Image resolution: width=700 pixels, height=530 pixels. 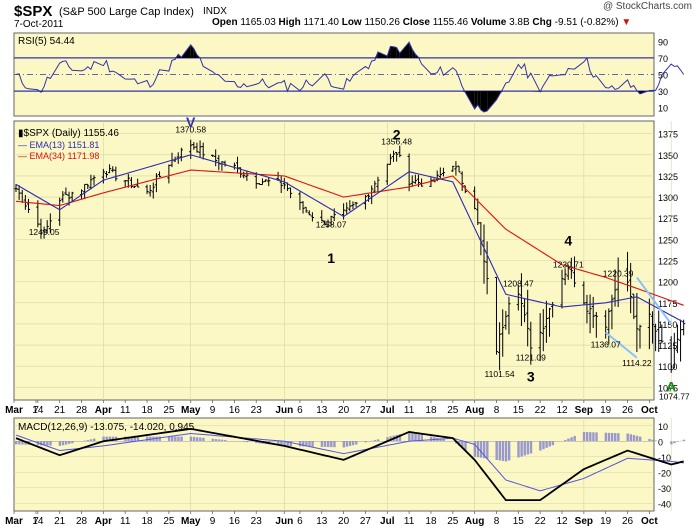 I want to click on price-annotation: 1249.05, so click(x=44, y=232).